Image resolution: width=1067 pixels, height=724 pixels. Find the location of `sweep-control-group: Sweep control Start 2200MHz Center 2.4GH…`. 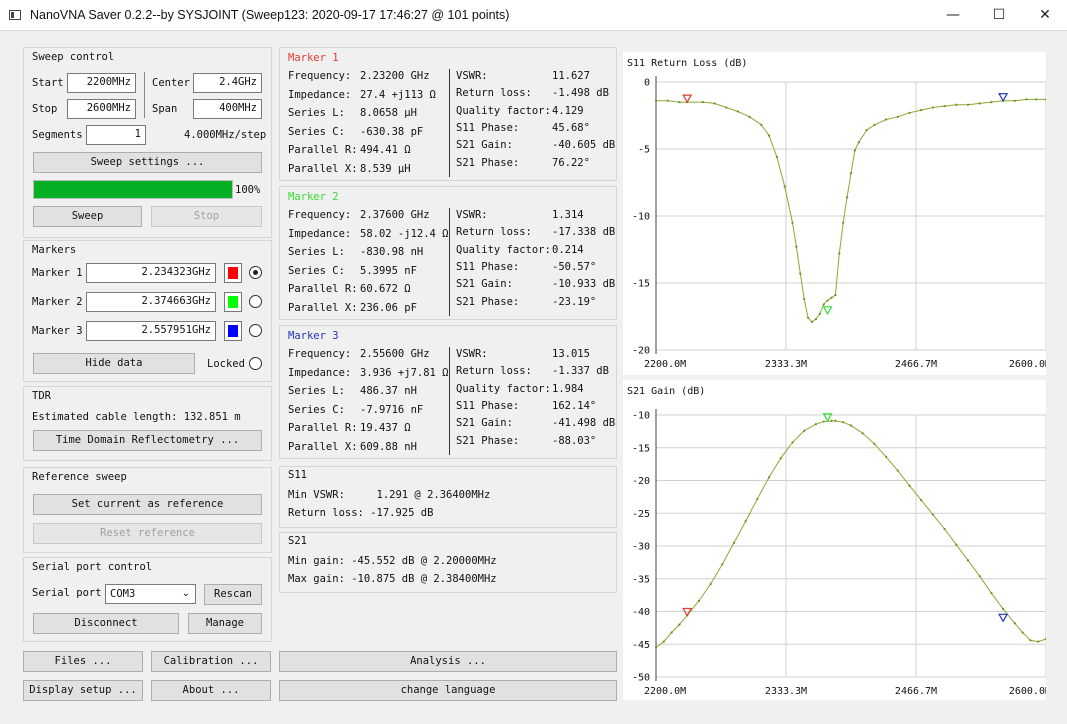

sweep-control-group: Sweep control Start 2200MHz Center 2.4GH… is located at coordinates (147, 142).